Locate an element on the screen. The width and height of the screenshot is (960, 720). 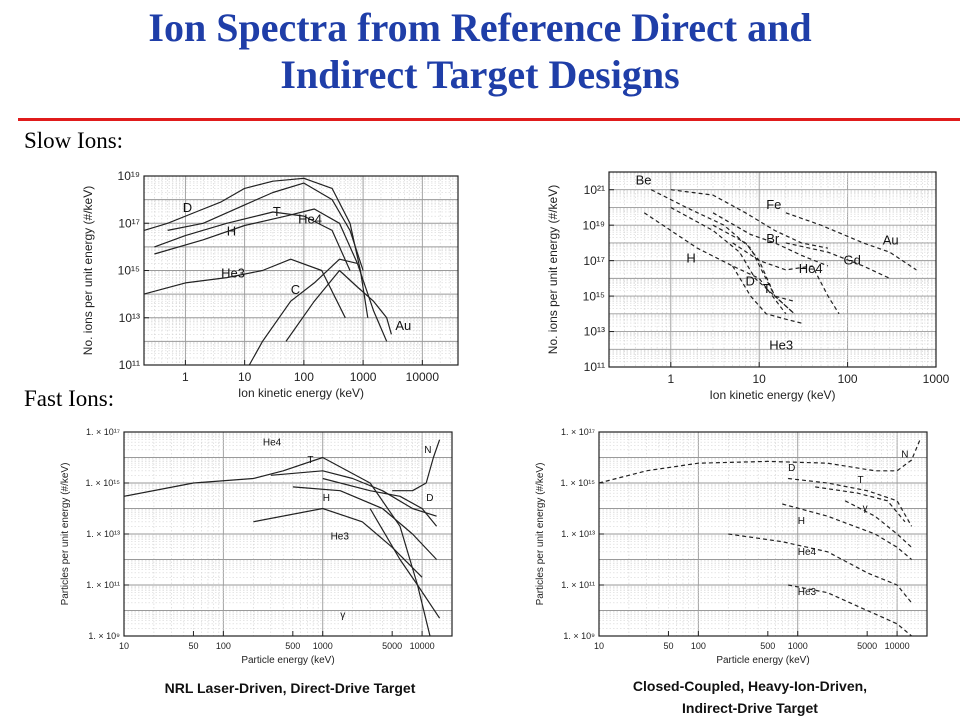
caption-direct-drive: NRL Laser-Driven, Direct-Drive Target is located at coordinates (290, 688).